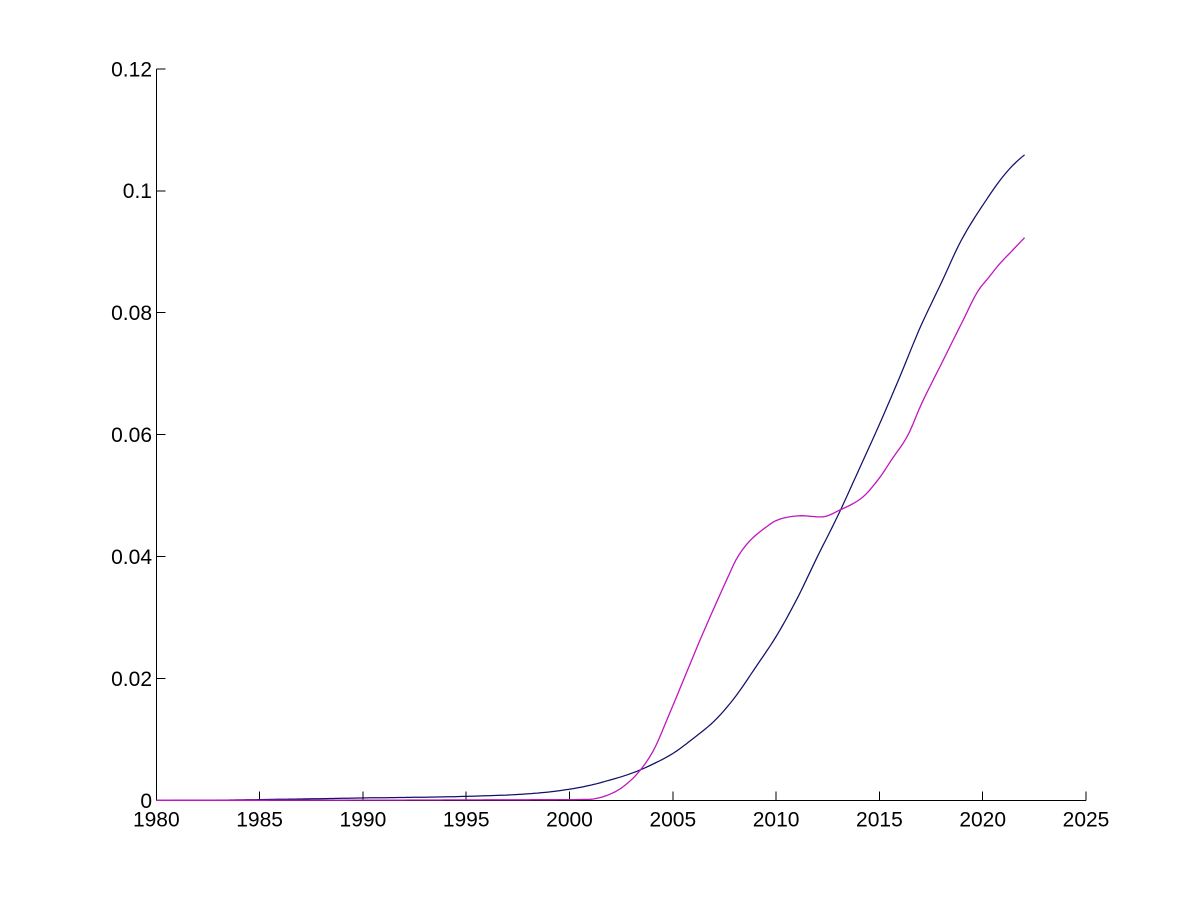  Describe the element at coordinates (569, 820) in the screenshot. I see `svg-text: 2000` at that location.